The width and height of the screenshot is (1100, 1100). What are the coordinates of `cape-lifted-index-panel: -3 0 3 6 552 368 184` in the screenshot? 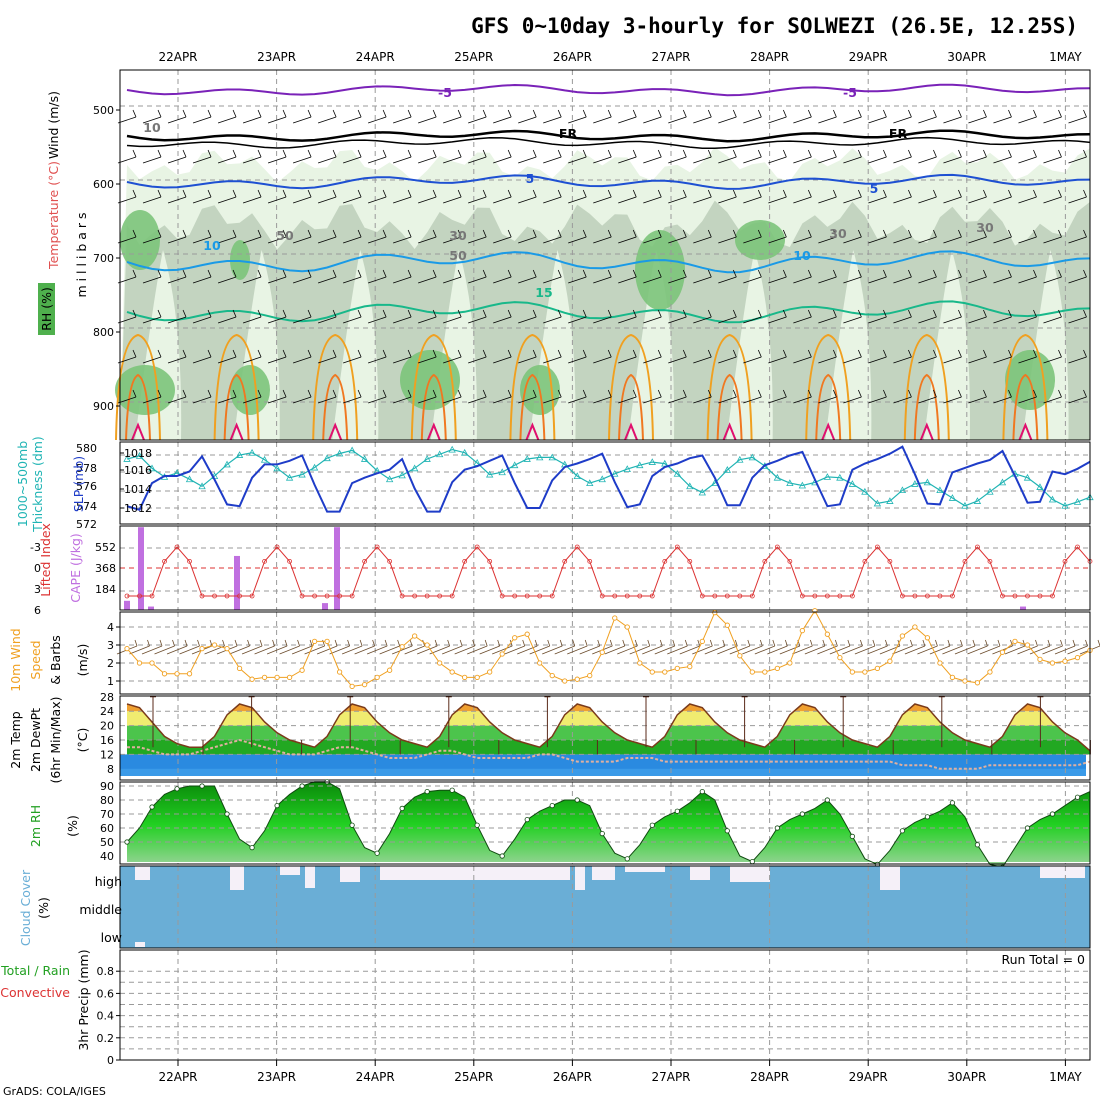 It's located at (561, 571).